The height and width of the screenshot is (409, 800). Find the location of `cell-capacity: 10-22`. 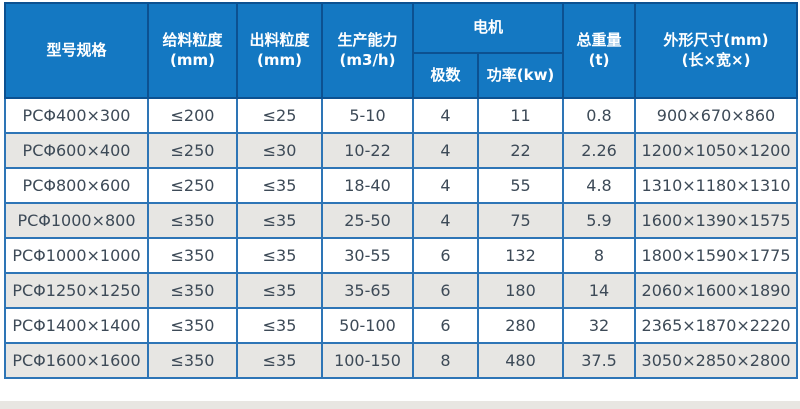

cell-capacity: 10-22 is located at coordinates (367, 150).